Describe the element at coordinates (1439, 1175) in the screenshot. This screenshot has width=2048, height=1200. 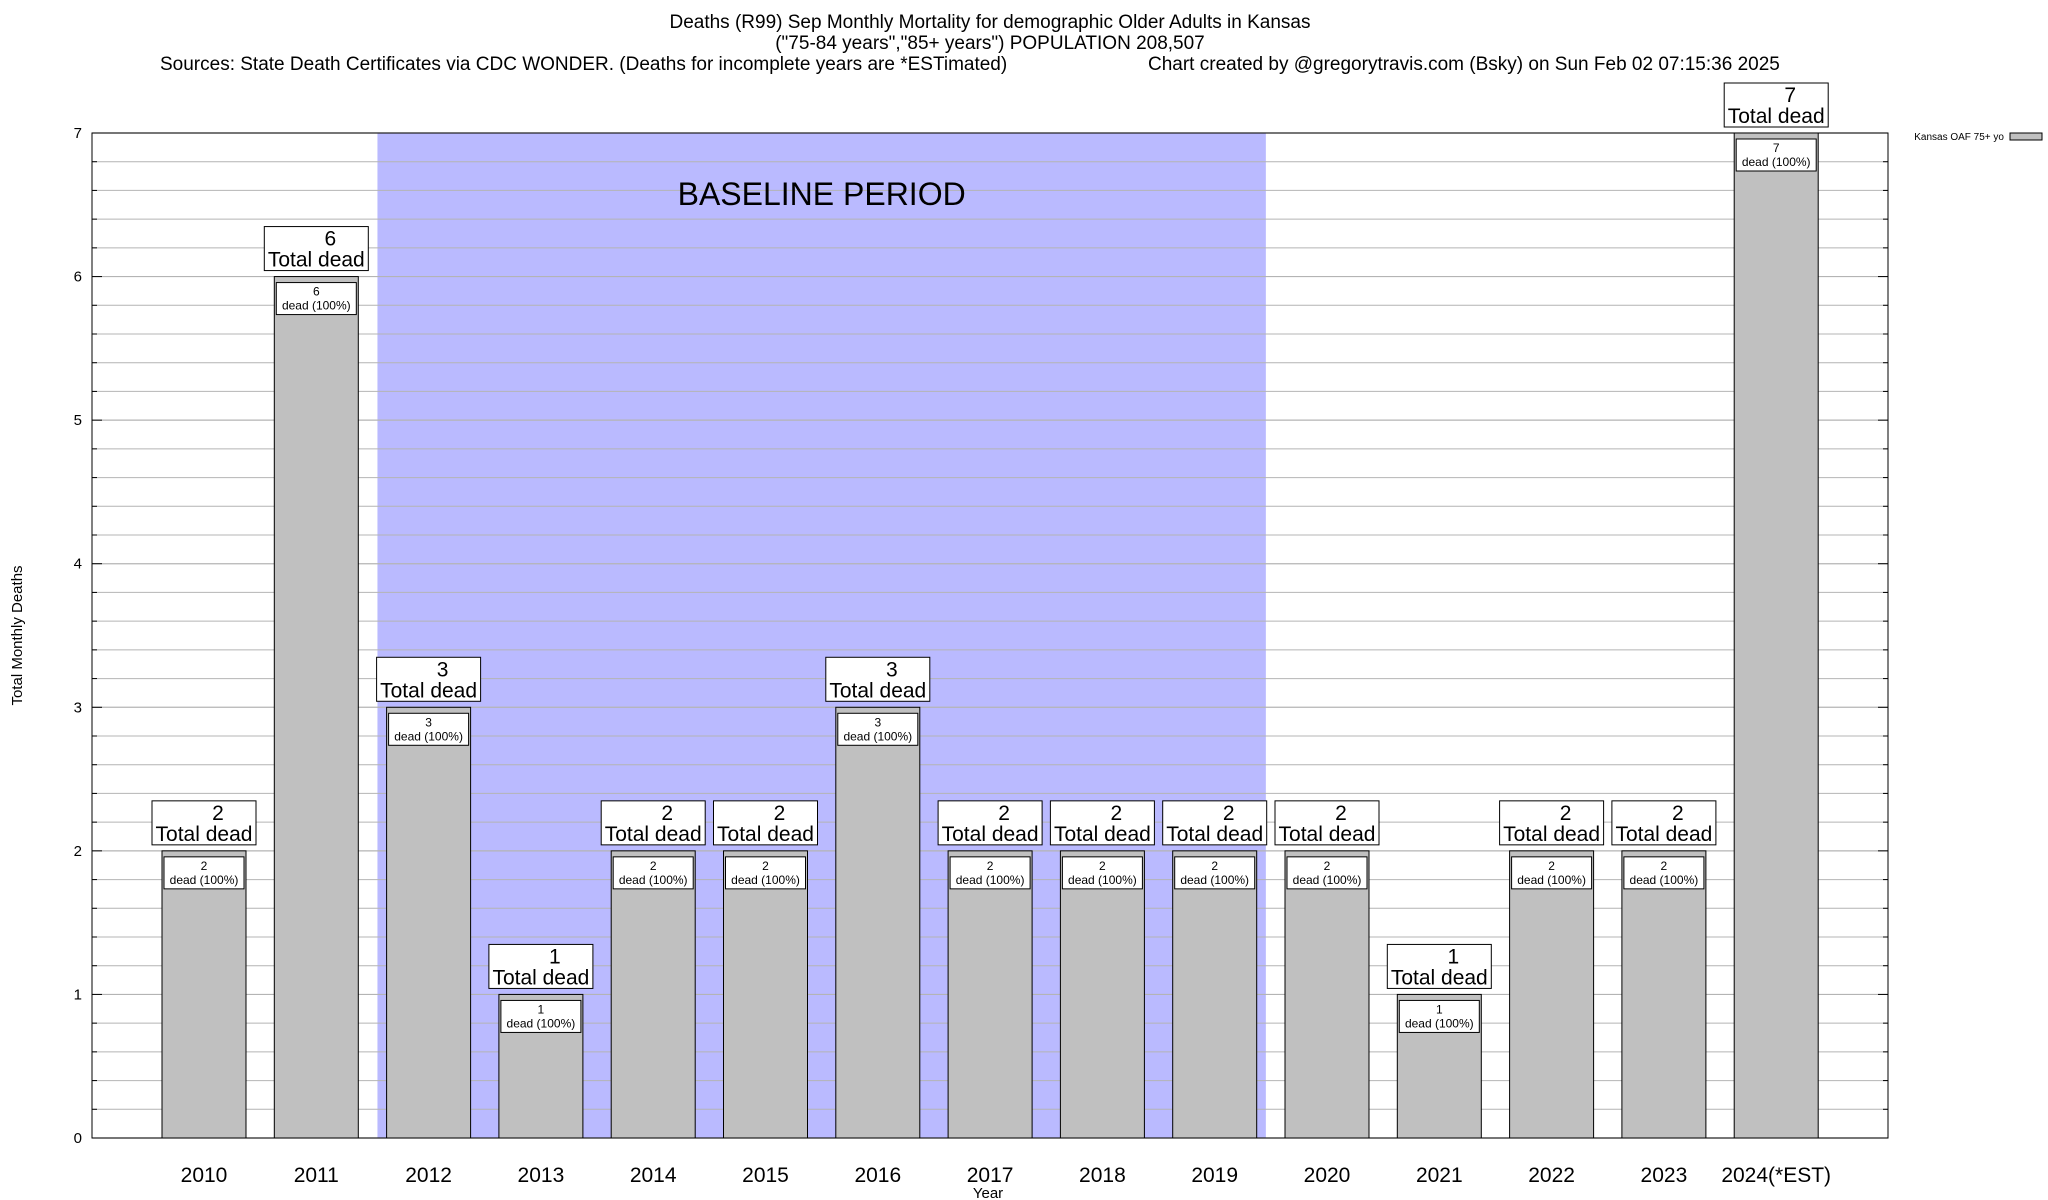
I see `x-tick-label: 2021` at that location.